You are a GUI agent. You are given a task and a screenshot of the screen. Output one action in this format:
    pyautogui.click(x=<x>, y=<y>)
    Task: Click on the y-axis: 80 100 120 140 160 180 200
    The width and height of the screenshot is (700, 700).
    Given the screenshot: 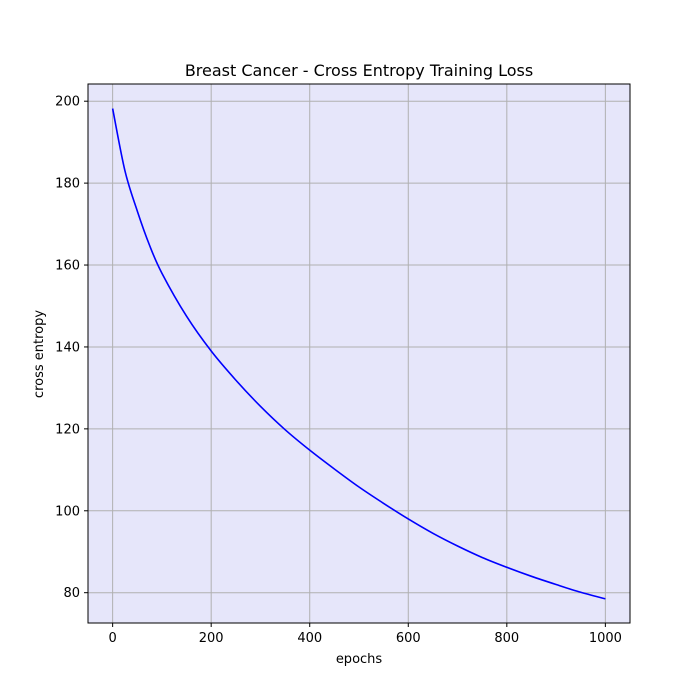 What is the action you would take?
    pyautogui.click(x=71, y=348)
    